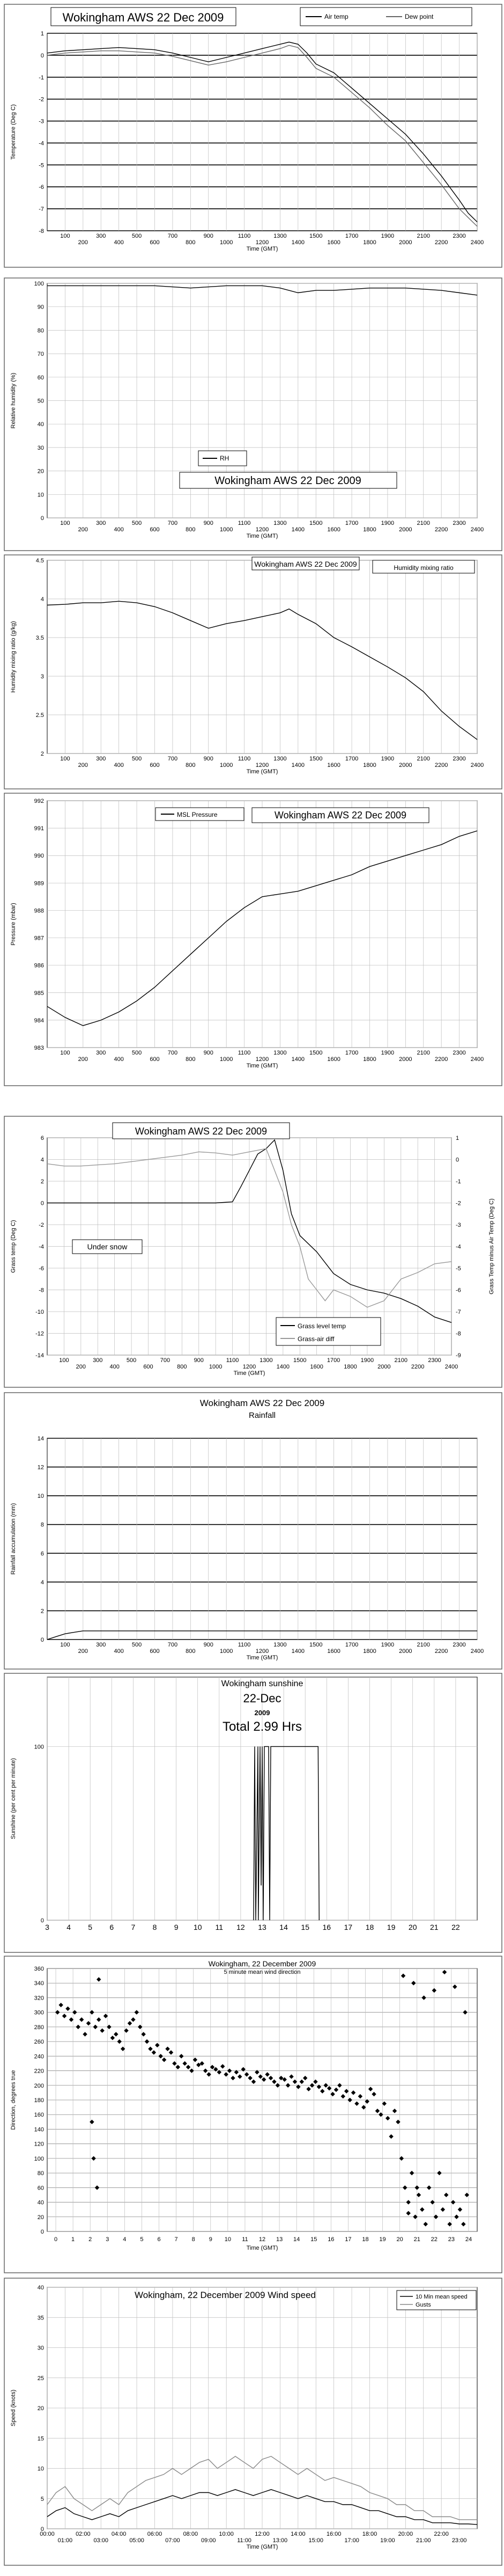 This screenshot has width=504, height=2576. I want to click on legend-label: RH, so click(224, 458).